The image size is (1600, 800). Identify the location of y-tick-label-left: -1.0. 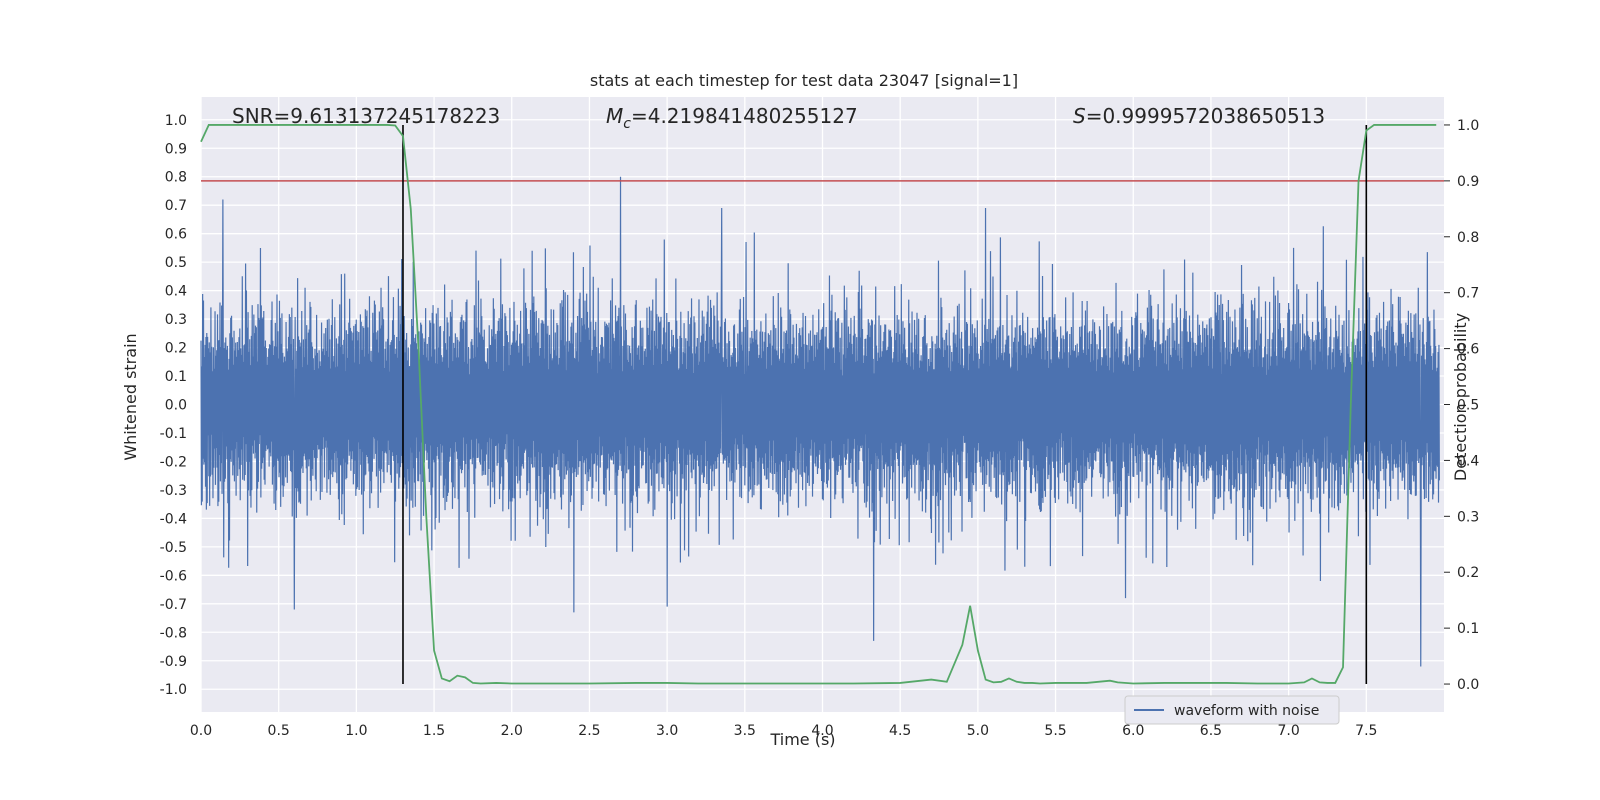
(173, 690).